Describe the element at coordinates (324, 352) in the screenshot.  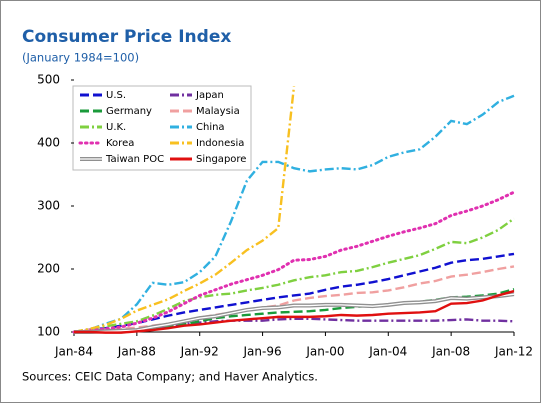
I see `x-tick-label: Jan-00` at that location.